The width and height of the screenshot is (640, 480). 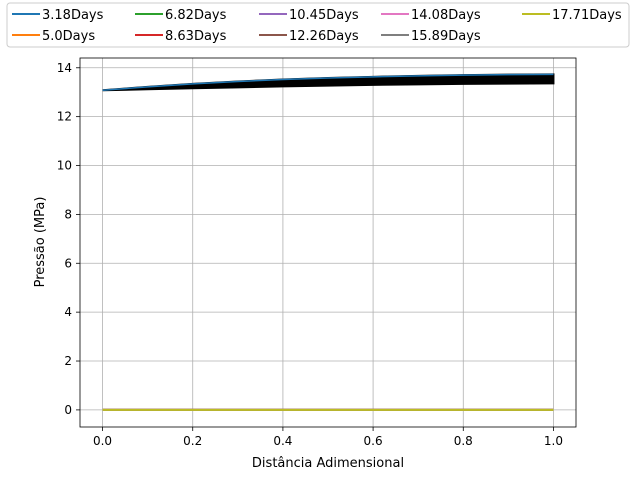 I want to click on x-axis-ticks: 0.0 0.2 0.4 0.6 0.8 1.0, so click(x=328, y=437).